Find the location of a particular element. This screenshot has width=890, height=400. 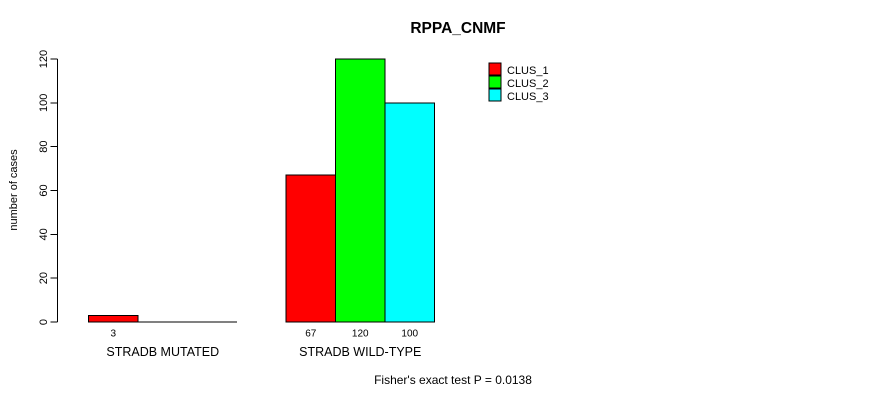

bar-value-label: 3 is located at coordinates (113, 334).